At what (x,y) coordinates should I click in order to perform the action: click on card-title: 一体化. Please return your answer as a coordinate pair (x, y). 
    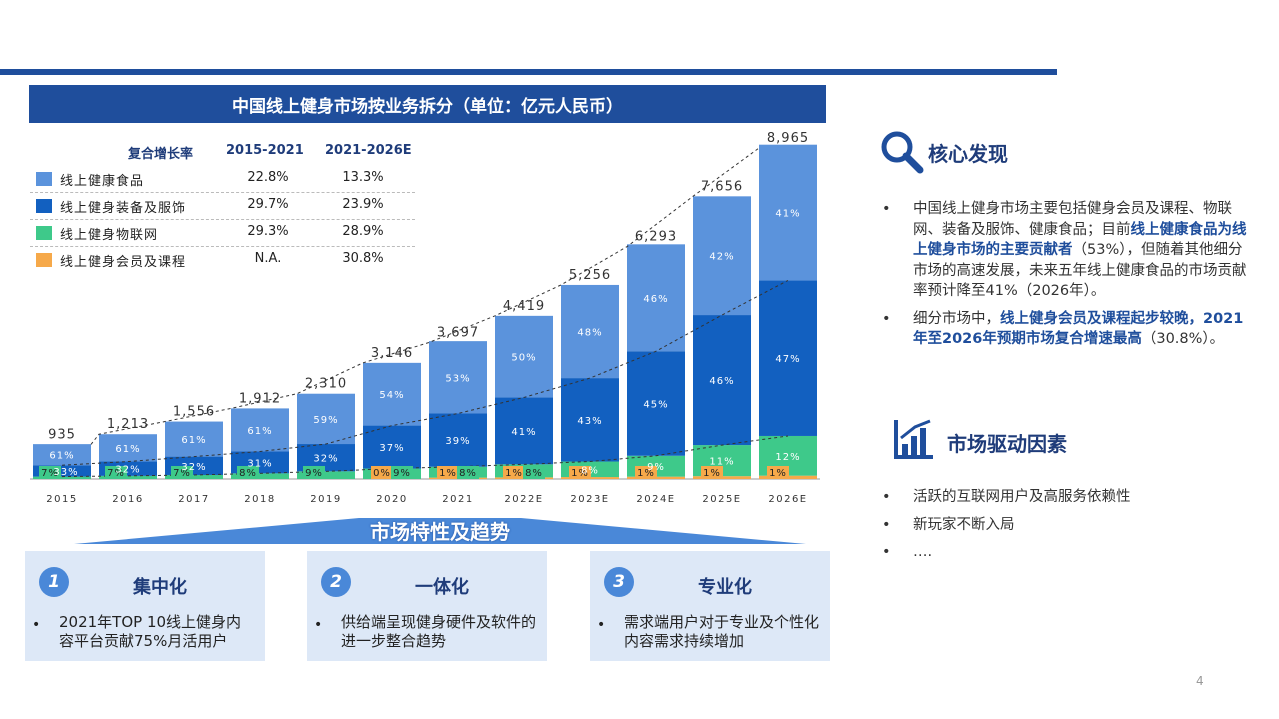
    Looking at the image, I should click on (442, 587).